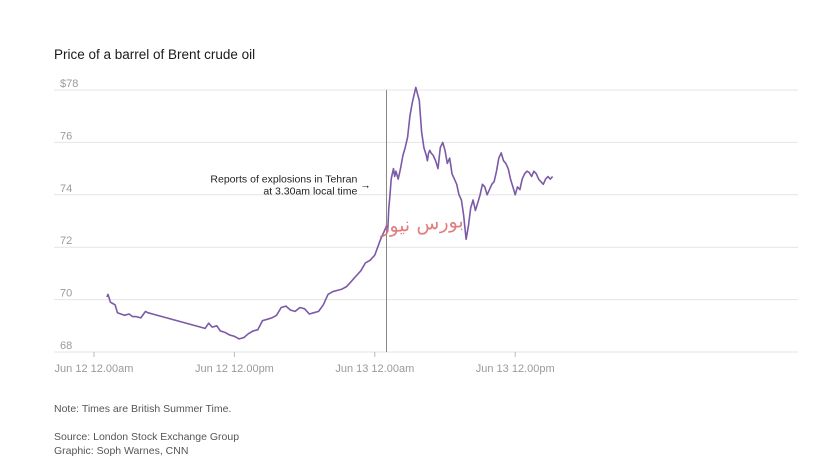 Image resolution: width=837 pixels, height=467 pixels. What do you see at coordinates (66, 241) in the screenshot?
I see `y-tick-label: 72` at bounding box center [66, 241].